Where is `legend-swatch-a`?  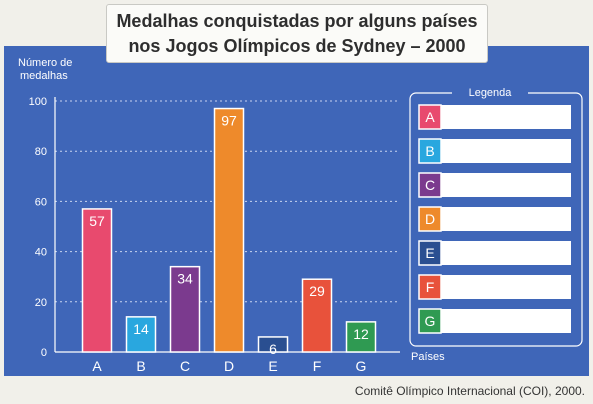 legend-swatch-a is located at coordinates (430, 117).